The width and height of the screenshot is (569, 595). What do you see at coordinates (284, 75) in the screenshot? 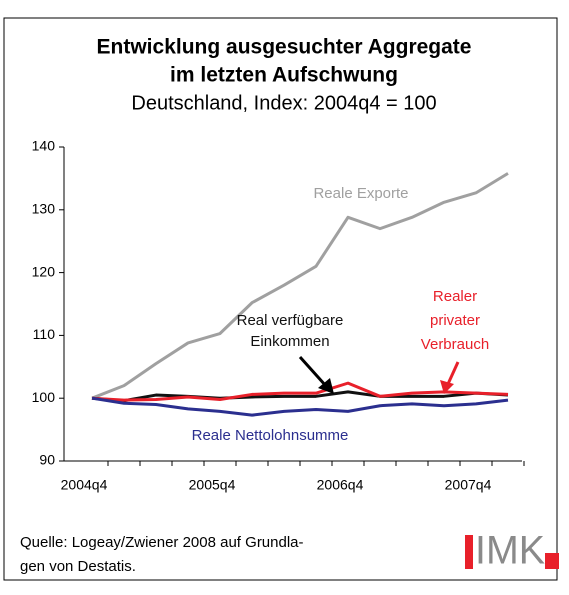
I see `chart-title: im letzten Aufschwung` at bounding box center [284, 75].